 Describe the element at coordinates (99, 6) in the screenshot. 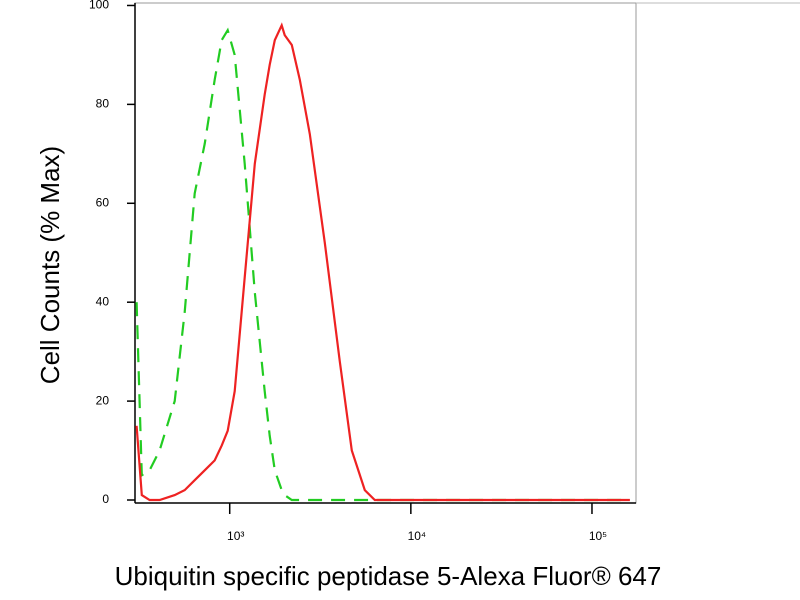

I see `y-tick-label: 100` at that location.